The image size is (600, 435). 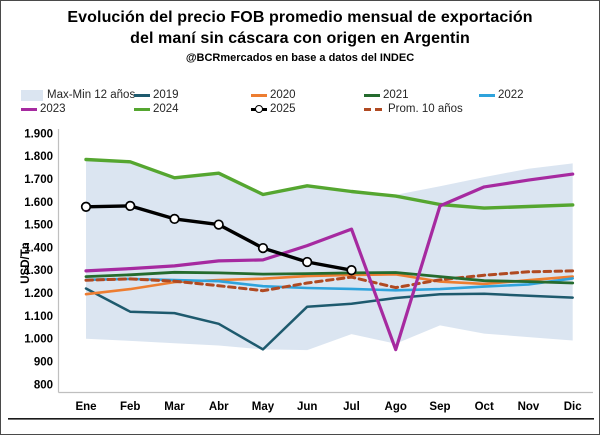 What do you see at coordinates (300, 109) in the screenshot?
I see `legend-row-2: 2023 2024 2025 Prom. 10 años` at bounding box center [300, 109].